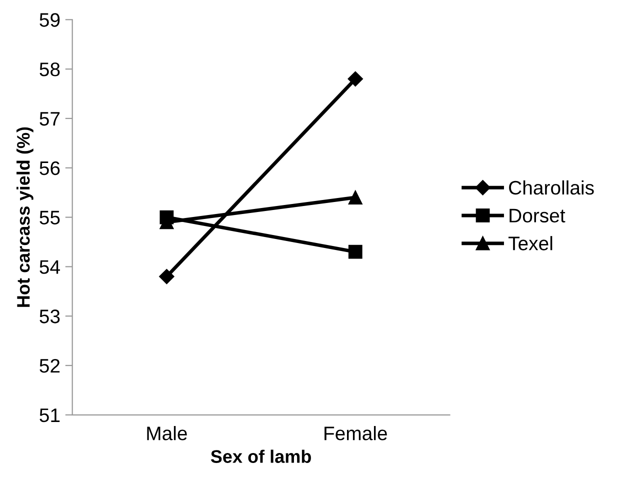 Image resolution: width=629 pixels, height=491 pixels. Describe the element at coordinates (50, 217) in the screenshot. I see `y-tick-label: 55` at that location.